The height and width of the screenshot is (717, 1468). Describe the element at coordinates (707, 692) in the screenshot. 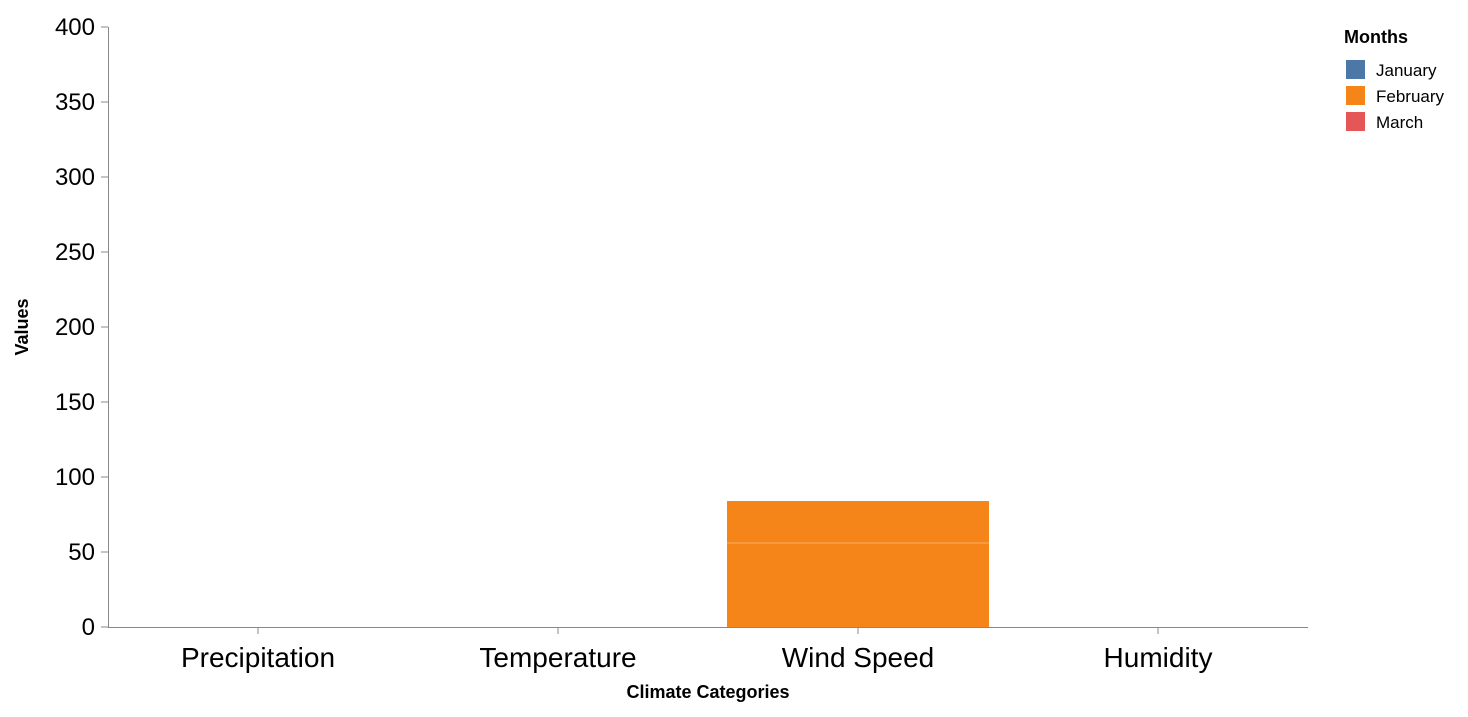

I see `x-axis-title: Climate Categories` at that location.